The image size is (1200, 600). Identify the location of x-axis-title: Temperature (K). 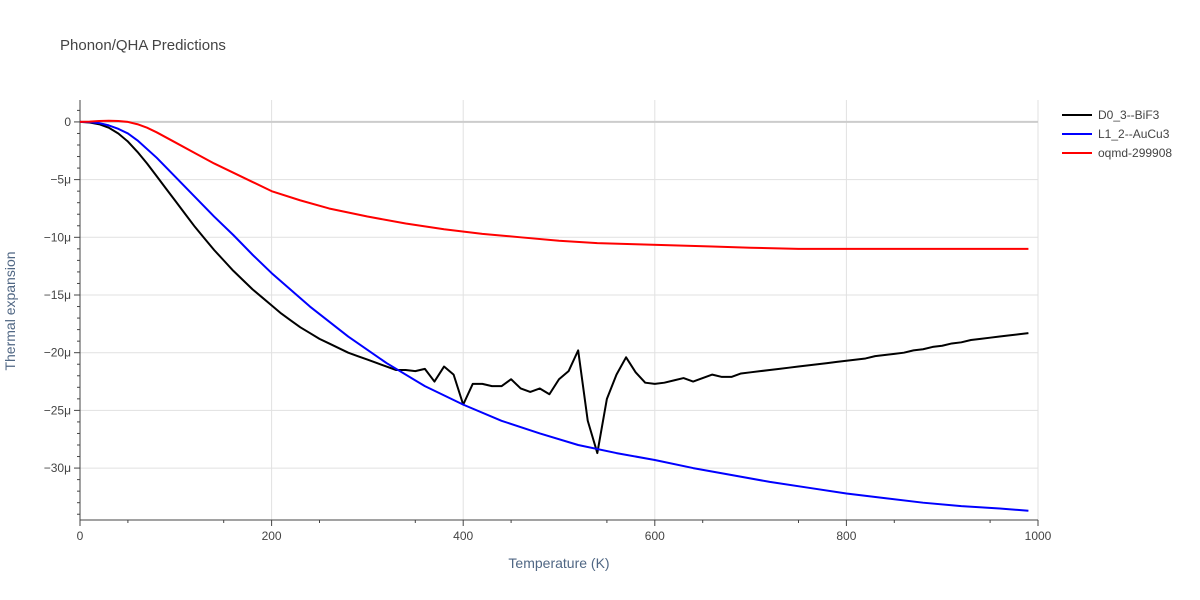
(558, 563).